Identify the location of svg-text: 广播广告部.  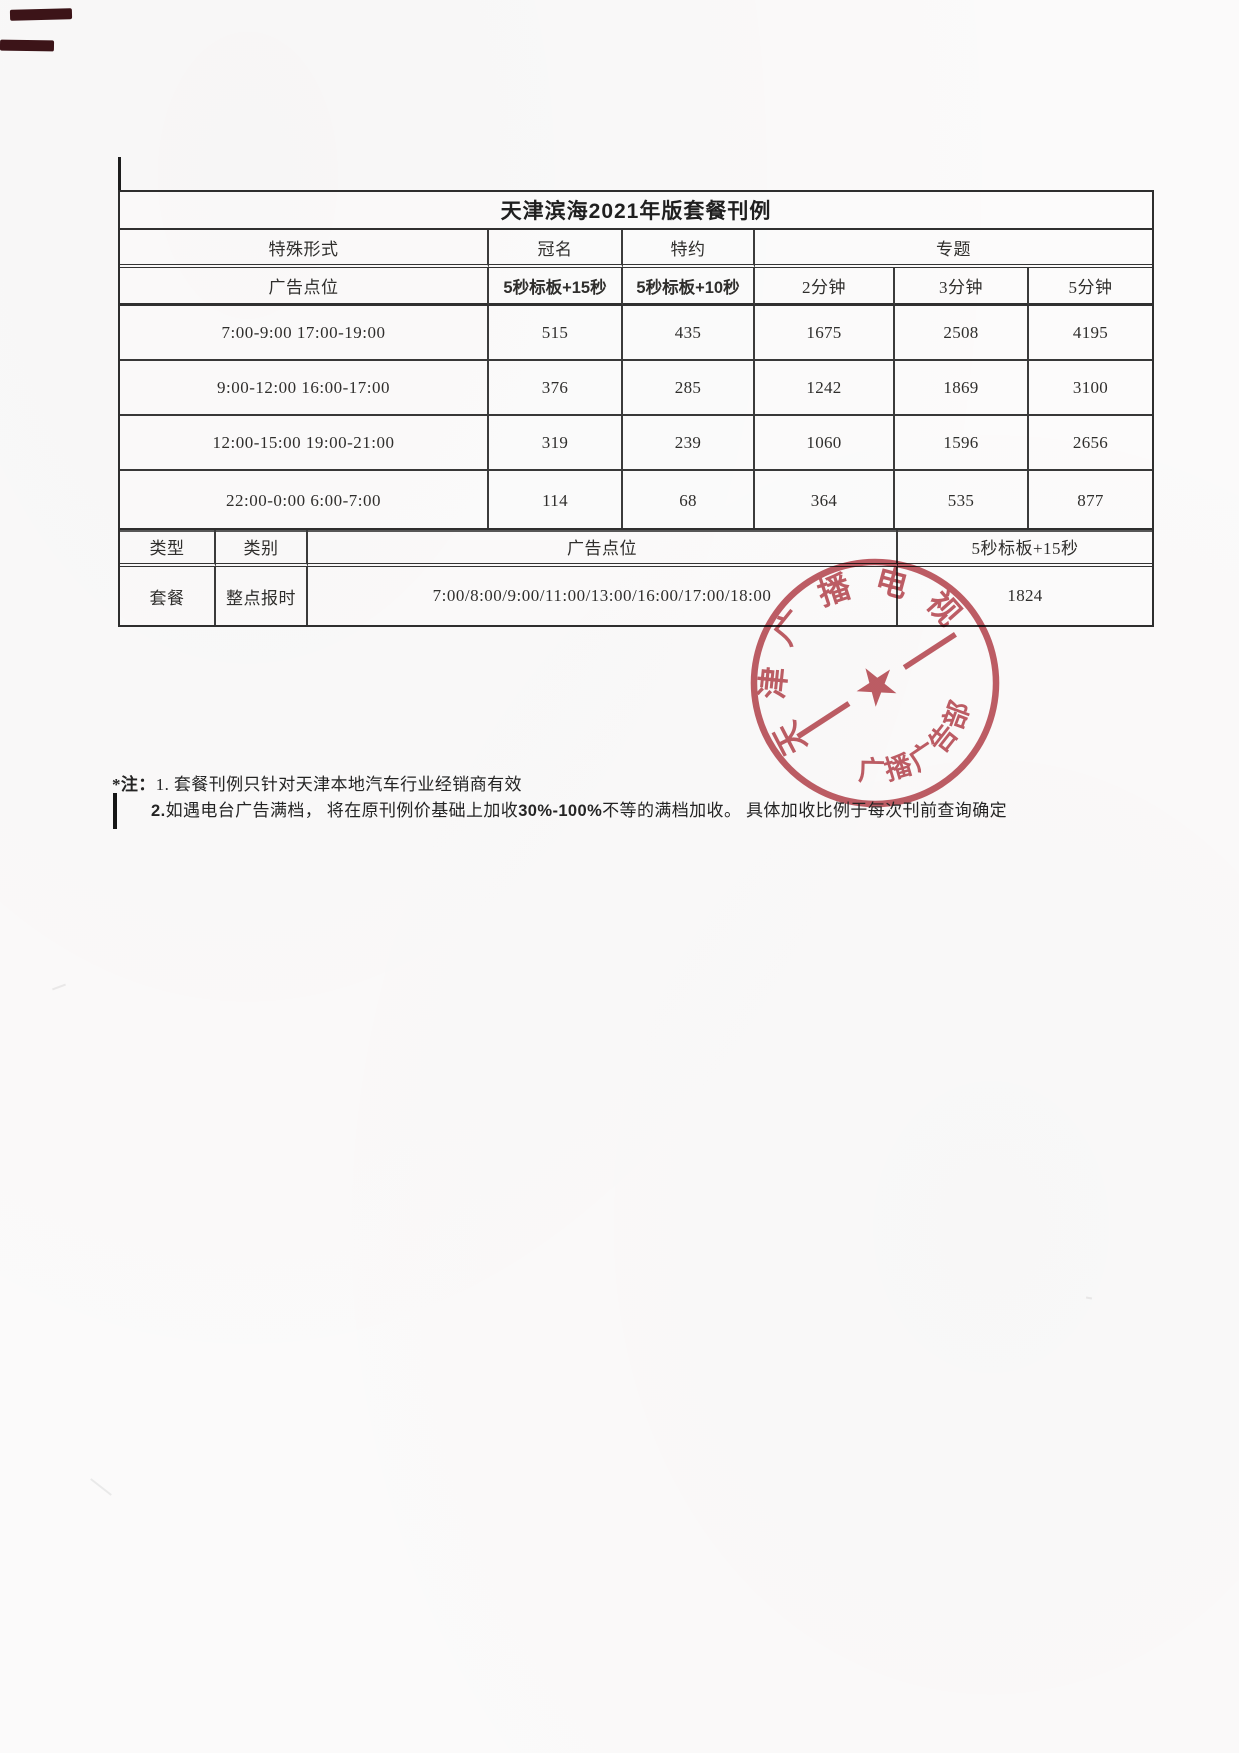
(917, 746).